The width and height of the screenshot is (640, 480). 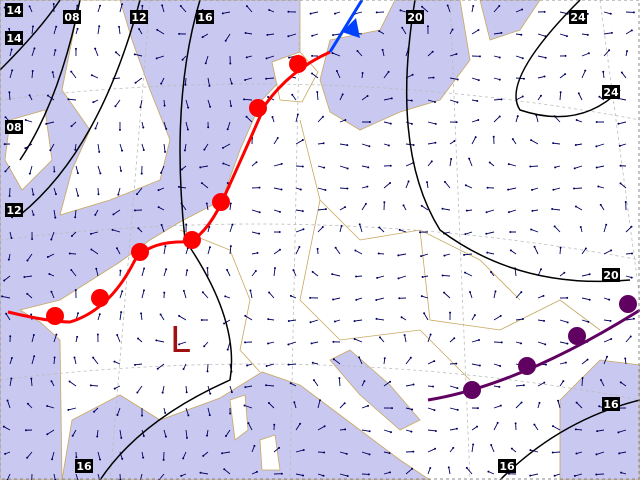 What do you see at coordinates (14, 210) in the screenshot?
I see `isobar-label-bg` at bounding box center [14, 210].